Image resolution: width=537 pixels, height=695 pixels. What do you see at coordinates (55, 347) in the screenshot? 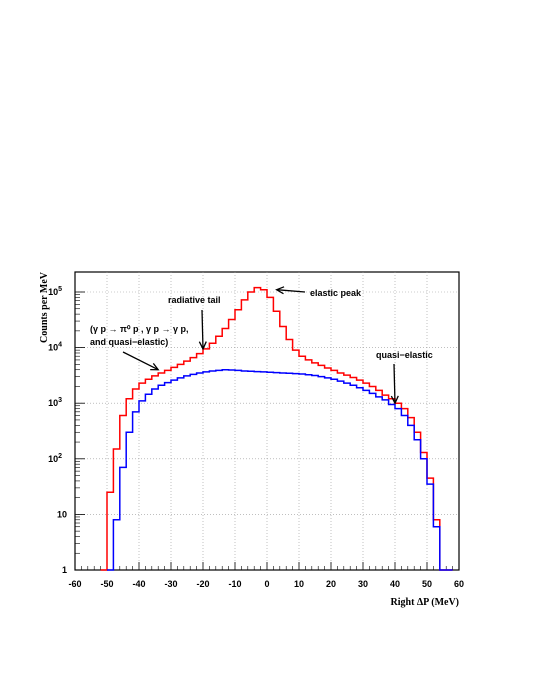
I see `y-tick-label: 10⁴` at bounding box center [55, 347].